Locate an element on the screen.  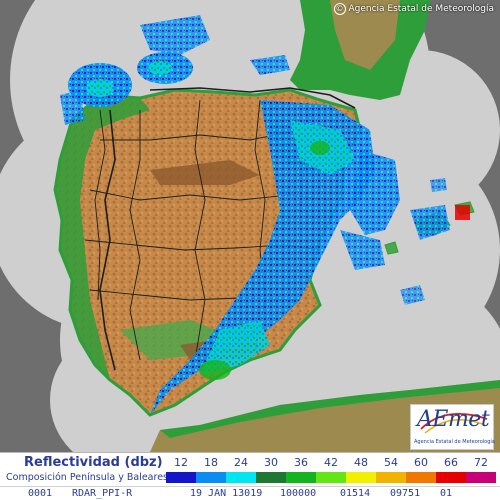
scale-label: 12 is located at coordinates (181, 462).